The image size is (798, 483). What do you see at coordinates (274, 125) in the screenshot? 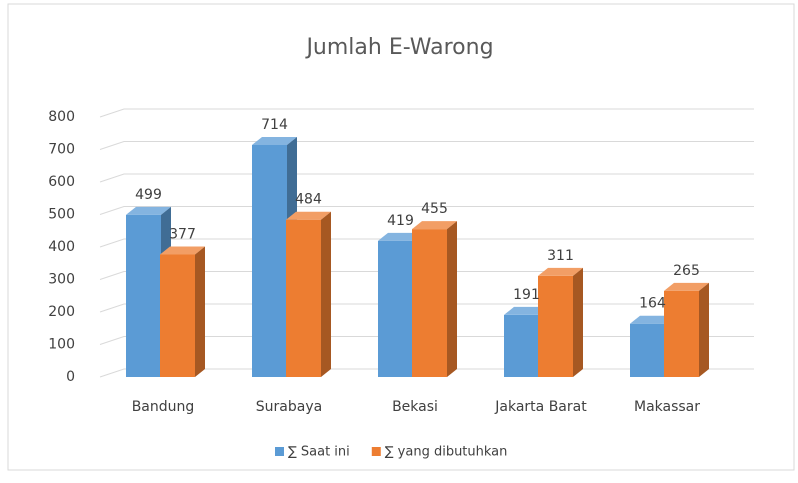
I see `data-label: 714` at bounding box center [274, 125].